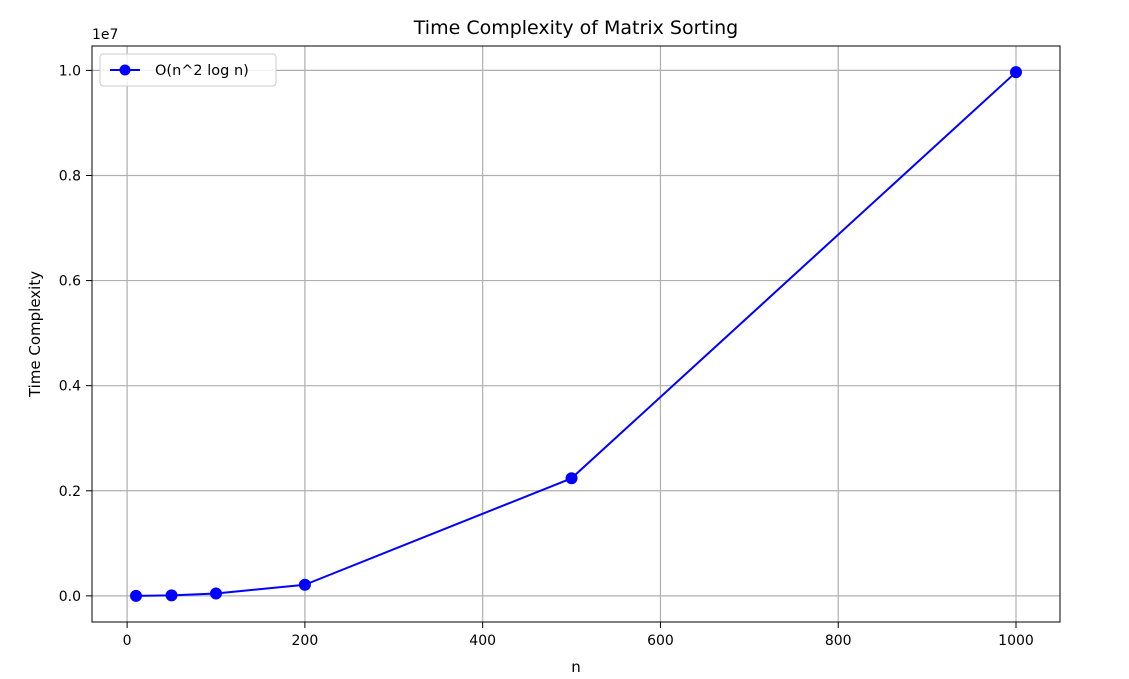 This screenshot has height=679, width=1129. I want to click on y-axis-label: Time Complexity, so click(35, 334).